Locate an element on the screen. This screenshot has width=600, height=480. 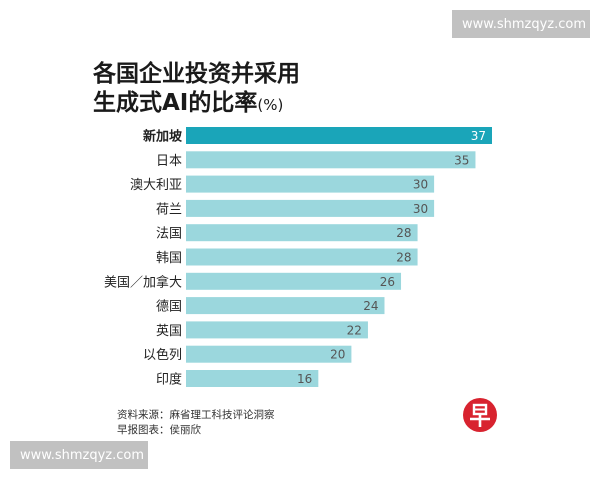
value-label-4: 28 is located at coordinates (403, 233).